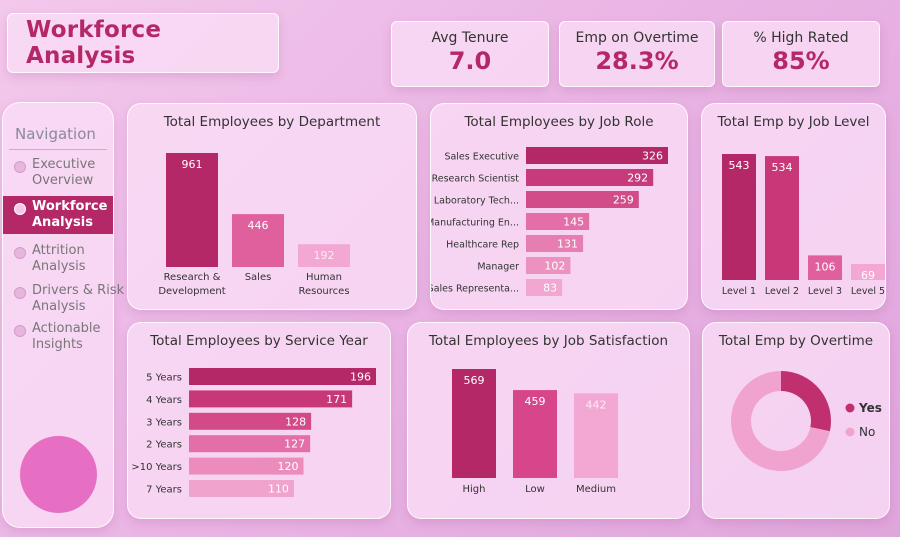 Image resolution: width=900 pixels, height=537 pixels. Describe the element at coordinates (596, 489) in the screenshot. I see `category-label: Medium` at that location.